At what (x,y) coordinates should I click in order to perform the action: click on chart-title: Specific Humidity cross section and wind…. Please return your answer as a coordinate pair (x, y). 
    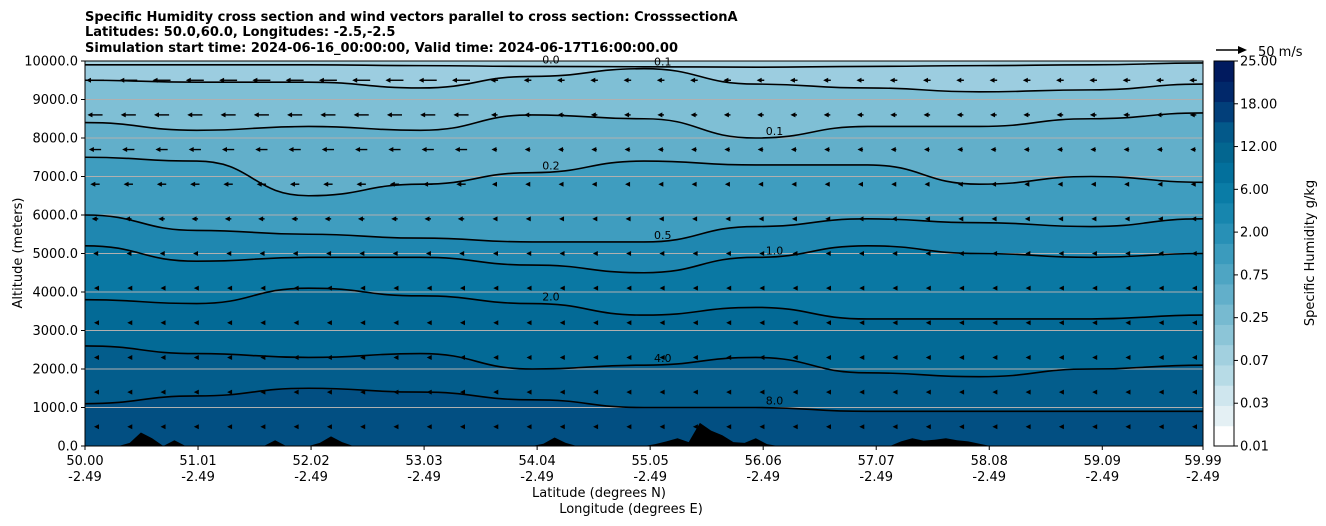
    Looking at the image, I should click on (411, 33).